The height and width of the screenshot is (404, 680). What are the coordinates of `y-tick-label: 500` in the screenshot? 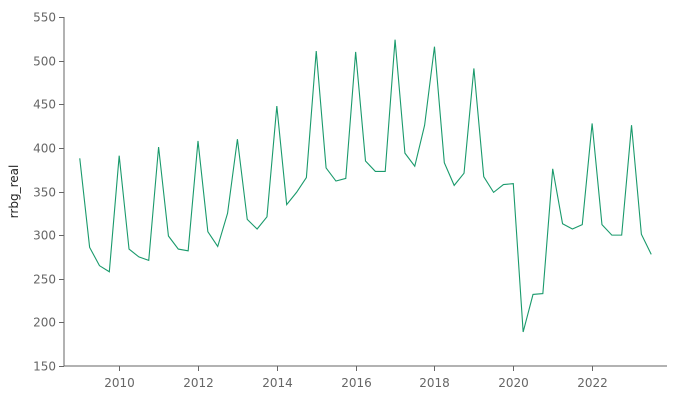 It's located at (44, 62).